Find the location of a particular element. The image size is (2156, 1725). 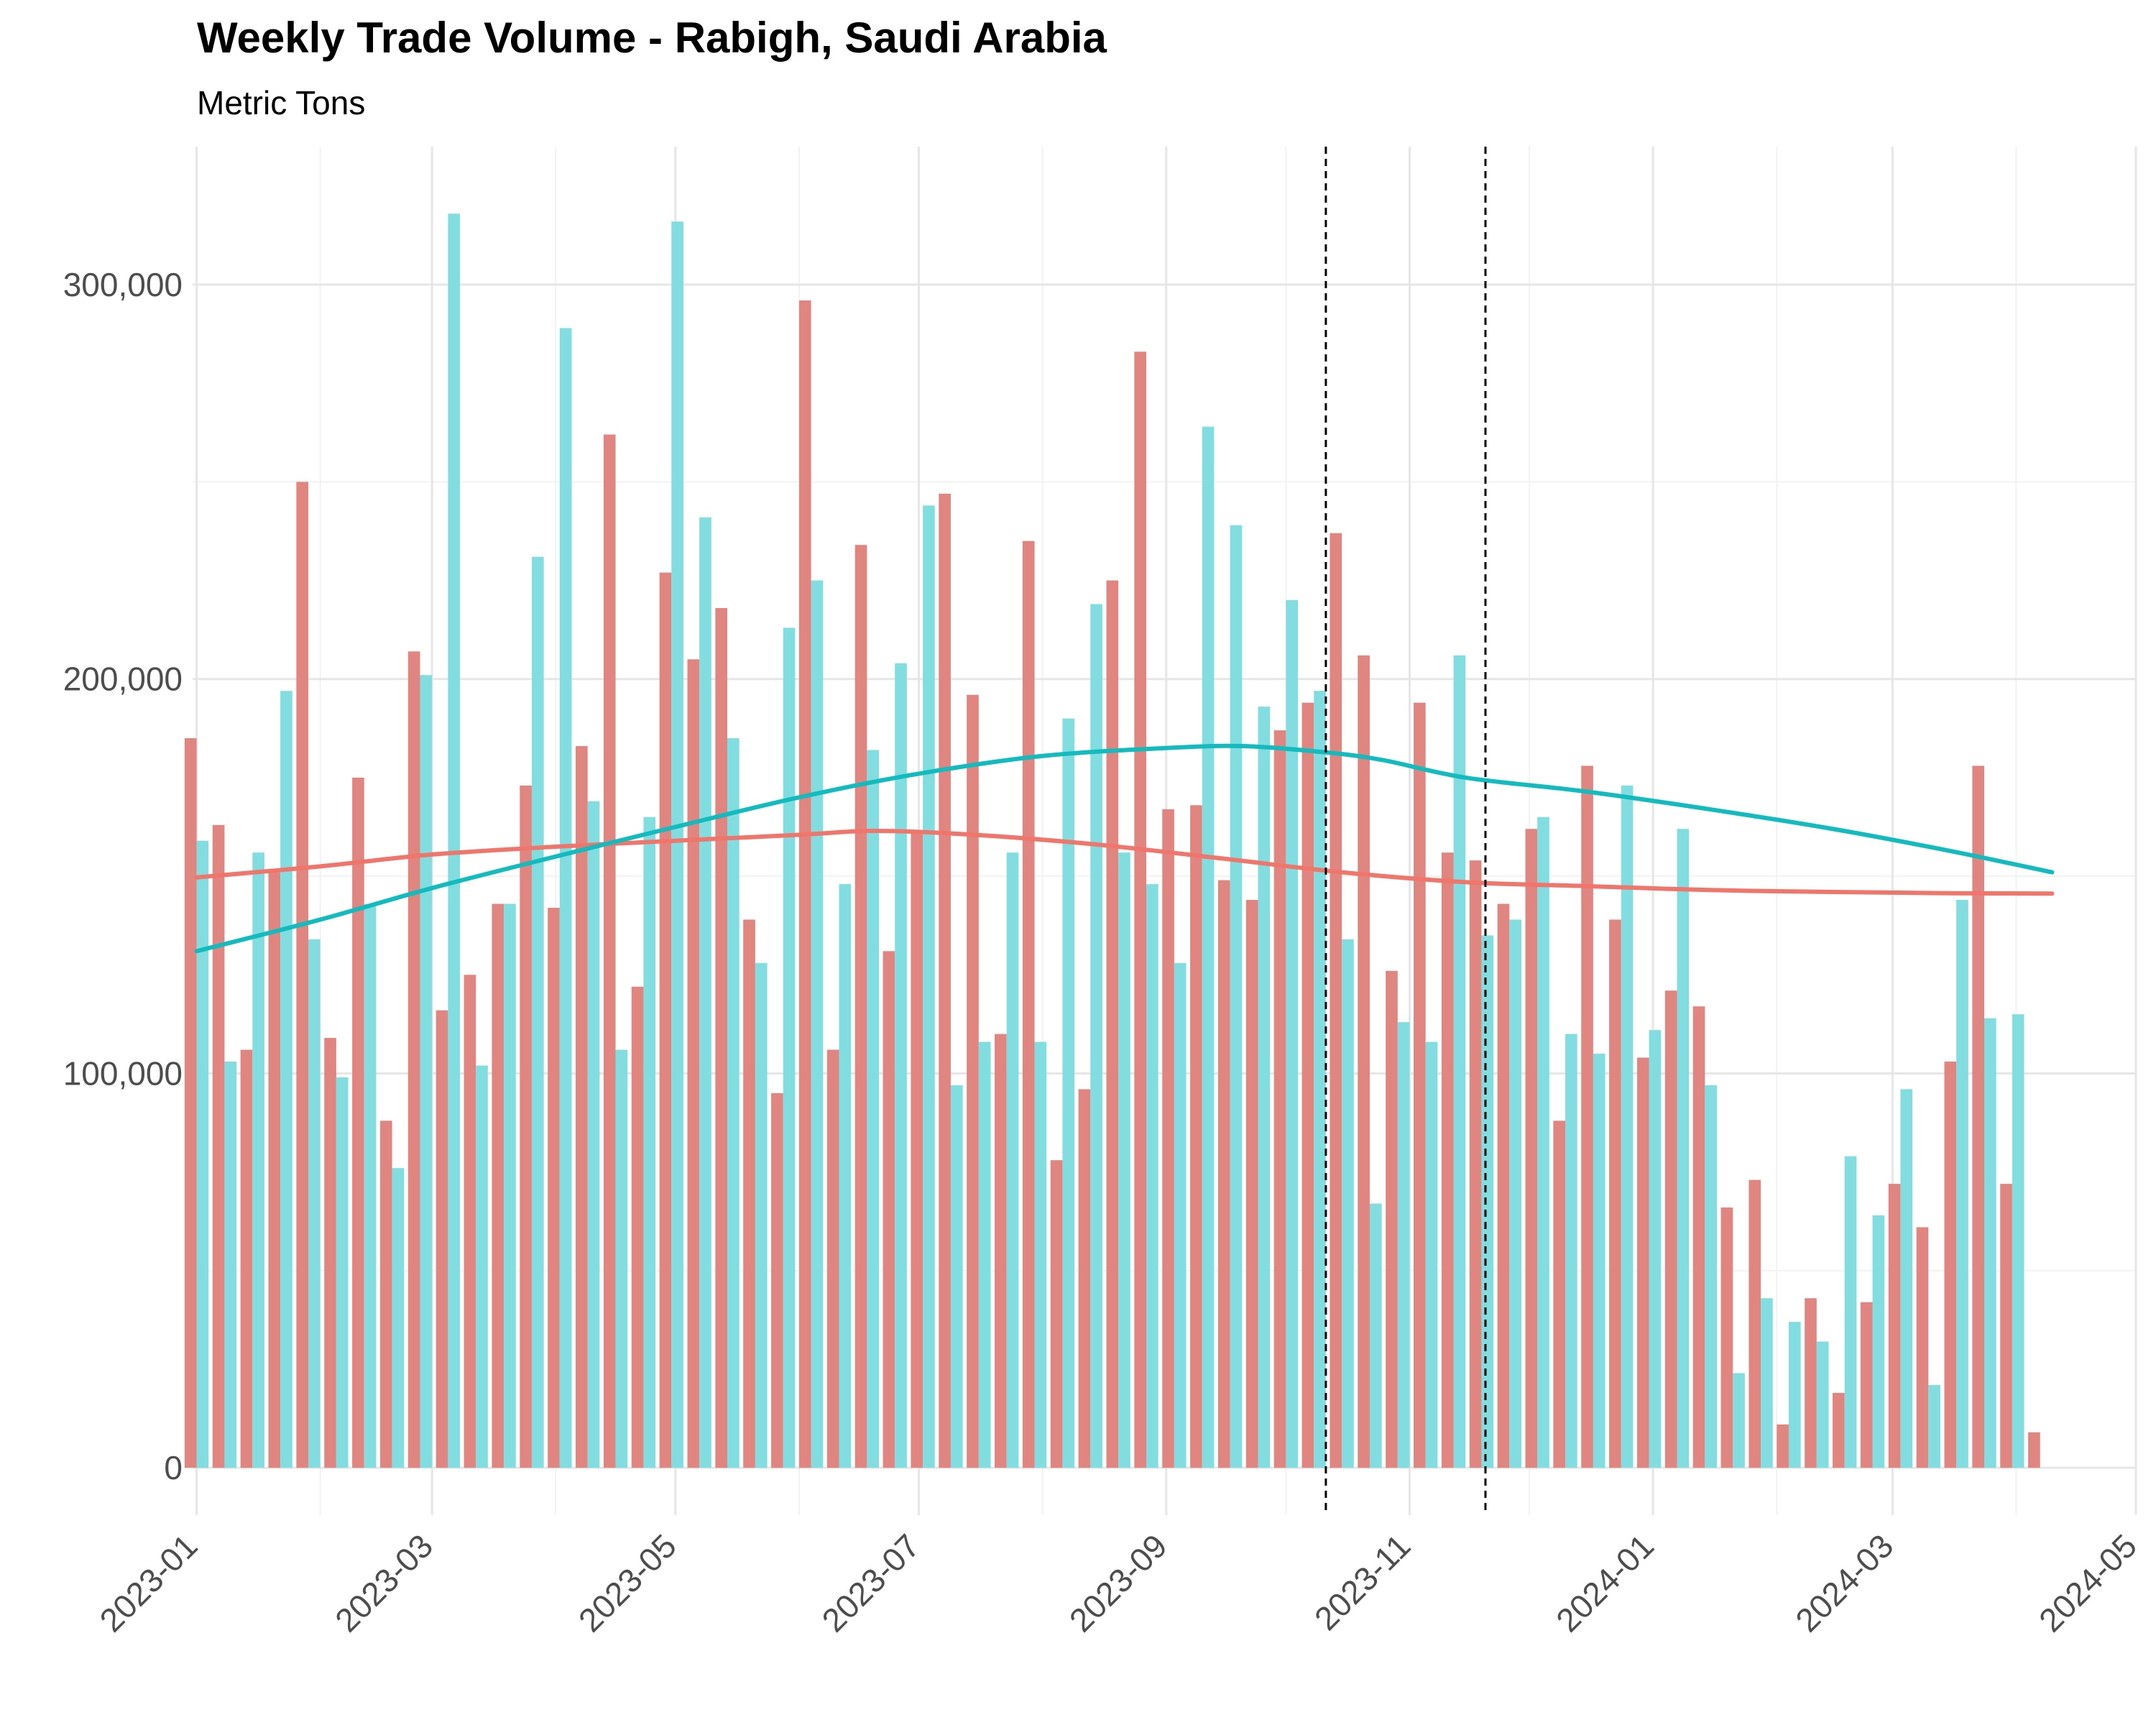

y-axis: 0 100,000 200,000 300,000 is located at coordinates (123, 876).